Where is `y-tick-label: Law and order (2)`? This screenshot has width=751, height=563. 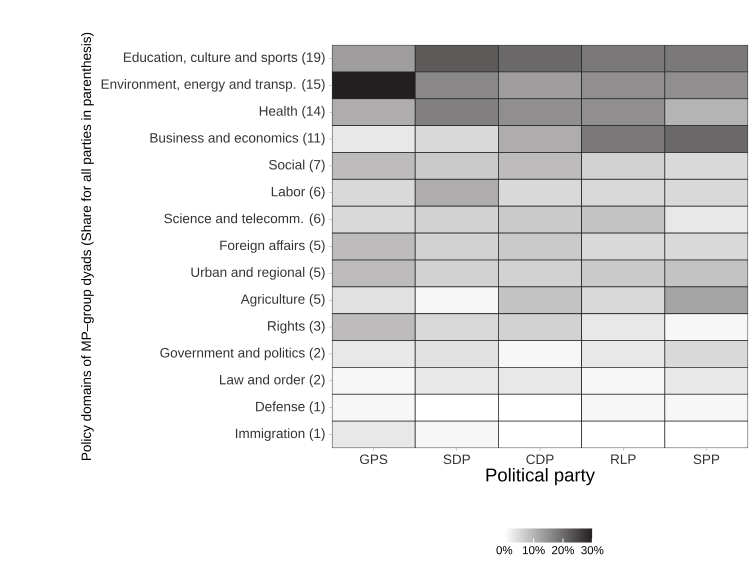 y-tick-label: Law and order (2) is located at coordinates (272, 381).